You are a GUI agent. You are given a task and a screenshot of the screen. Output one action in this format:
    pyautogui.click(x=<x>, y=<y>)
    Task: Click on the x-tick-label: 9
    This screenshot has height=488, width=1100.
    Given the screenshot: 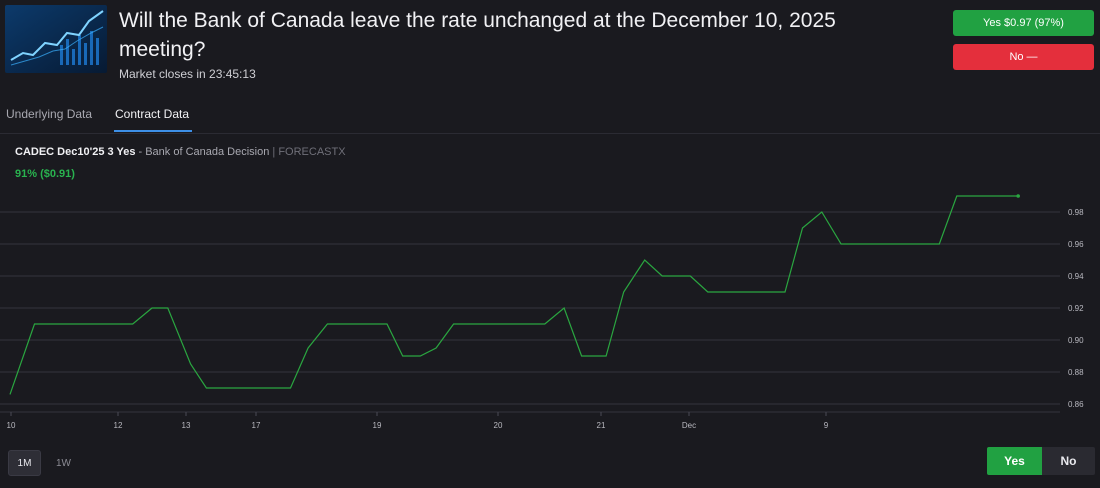 What is the action you would take?
    pyautogui.click(x=826, y=425)
    